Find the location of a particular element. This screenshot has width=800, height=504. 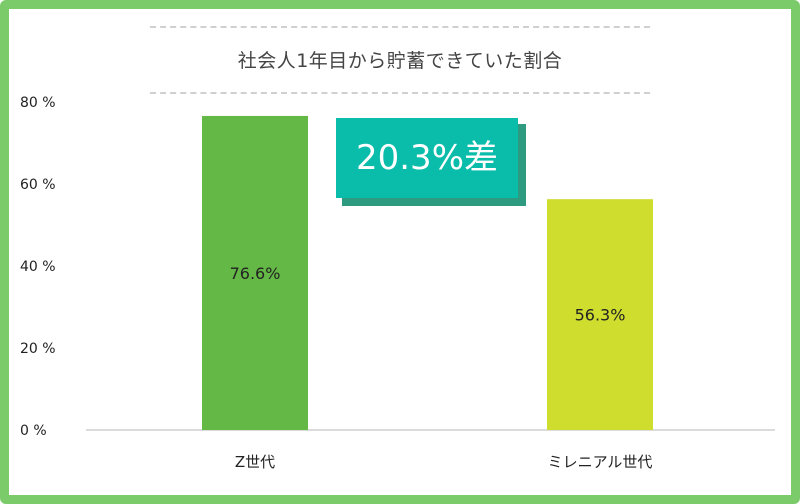

y-tick-label: 40 % is located at coordinates (38, 267).